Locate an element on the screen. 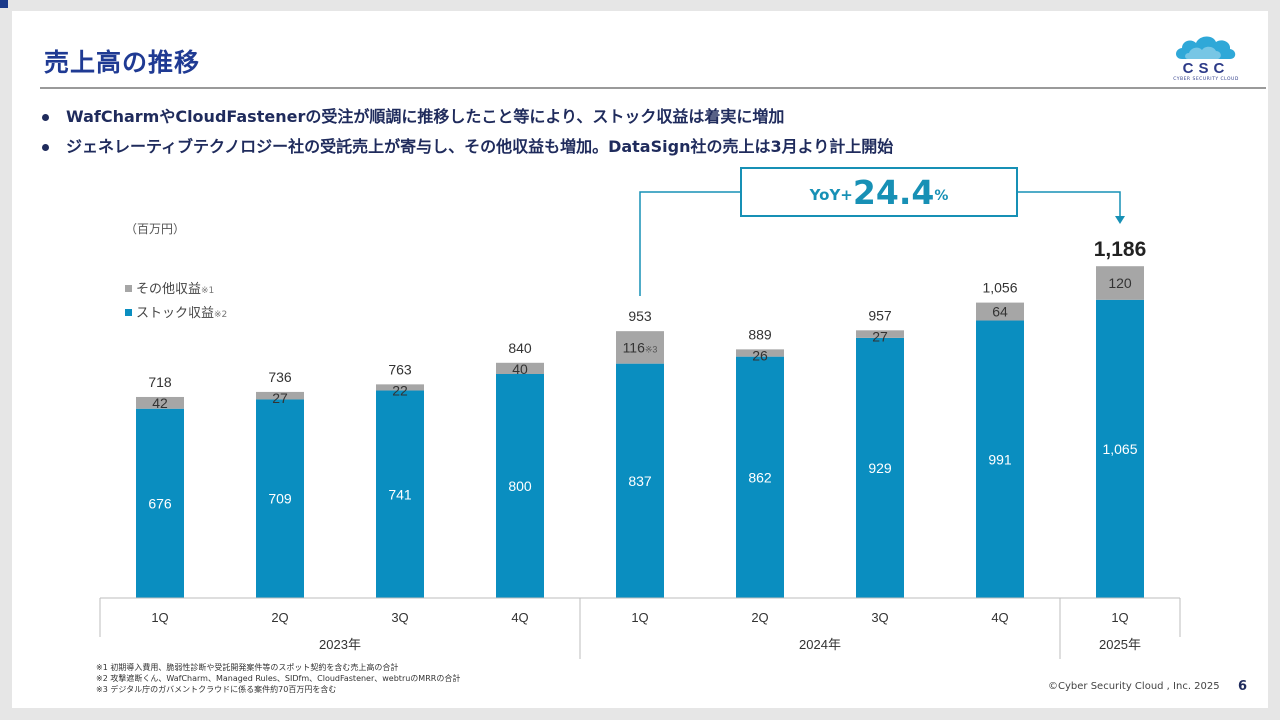 This screenshot has height=720, width=1280. other-value-label: 120 is located at coordinates (1120, 283).